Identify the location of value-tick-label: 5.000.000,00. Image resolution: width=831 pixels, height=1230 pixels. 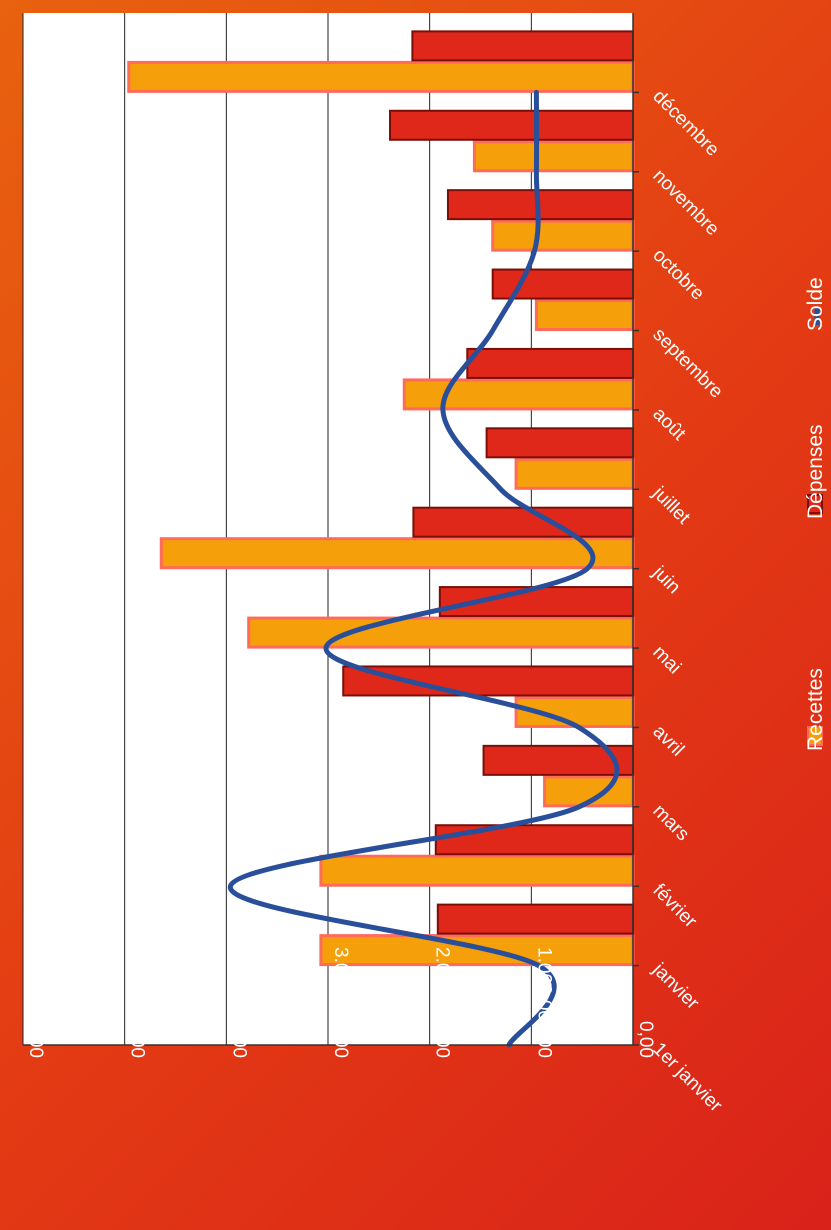
(137, 1002).